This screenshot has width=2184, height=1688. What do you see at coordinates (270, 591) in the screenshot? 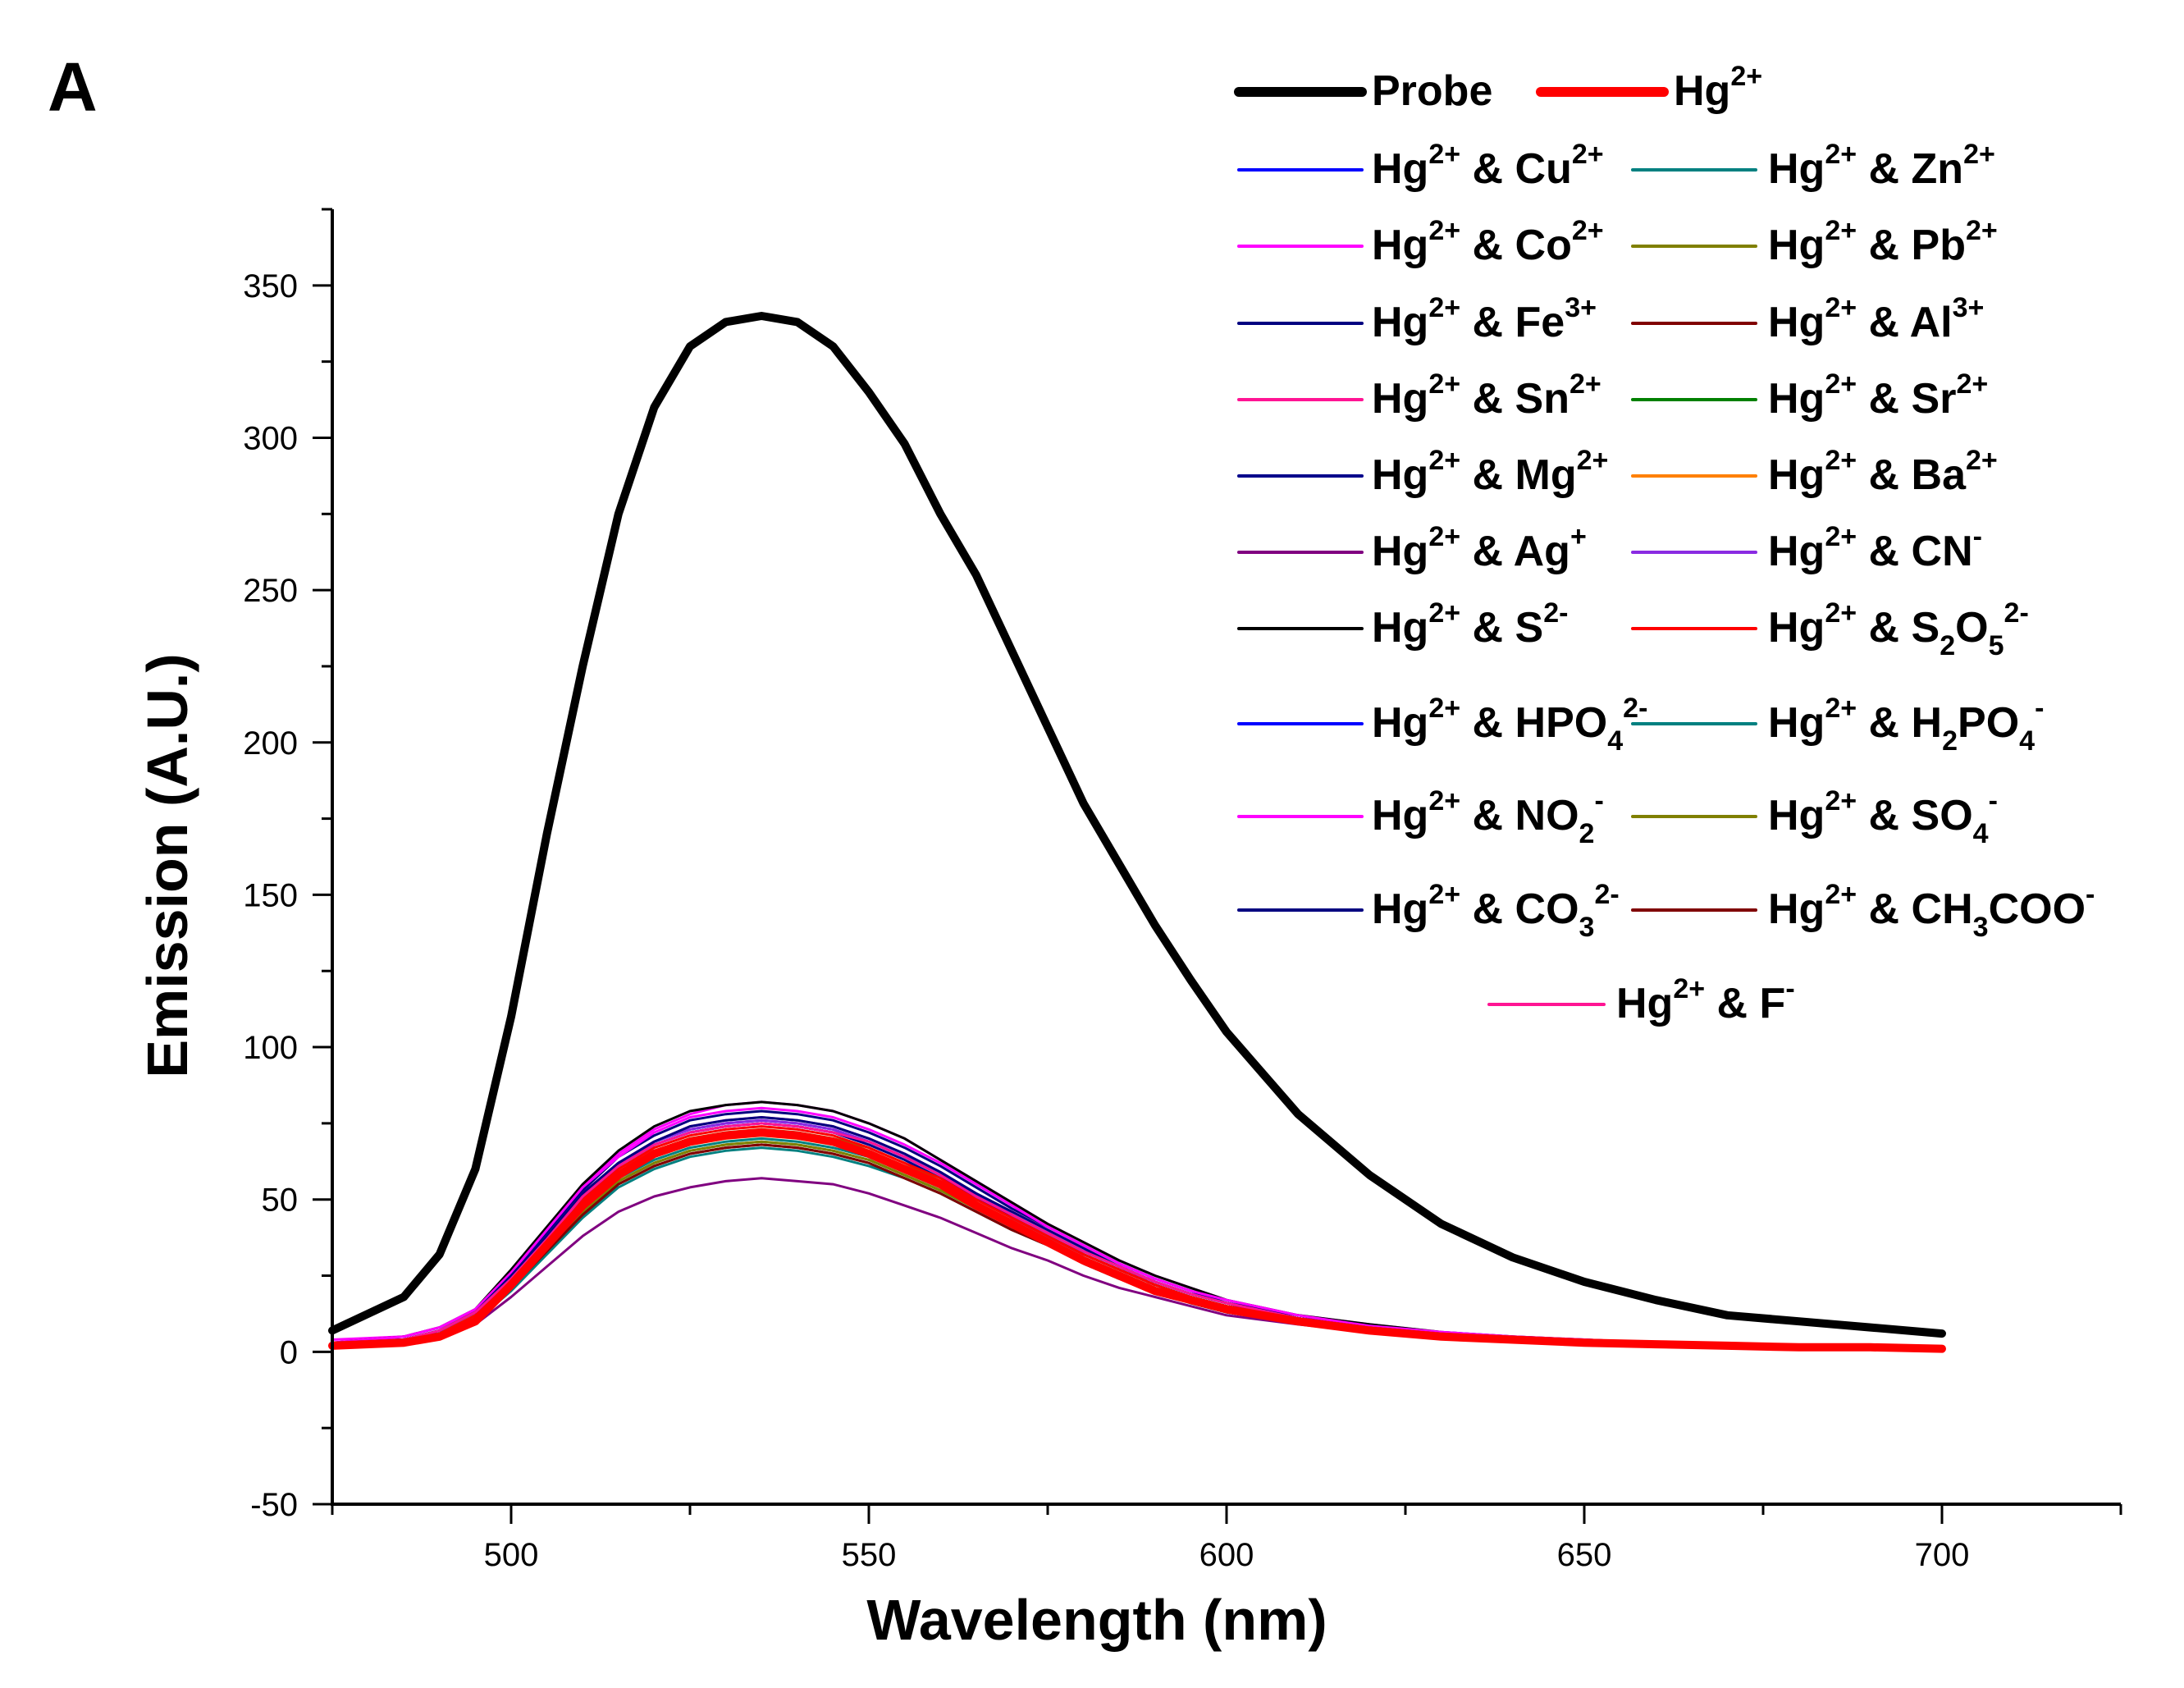
I see `y-tick-label: 250` at bounding box center [270, 591].